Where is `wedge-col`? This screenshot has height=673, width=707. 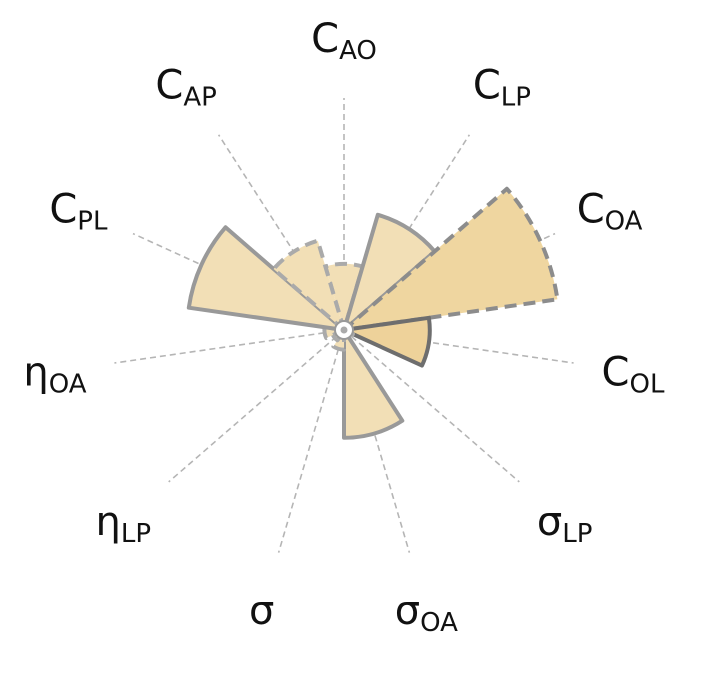
wedge-col is located at coordinates (387, 341).